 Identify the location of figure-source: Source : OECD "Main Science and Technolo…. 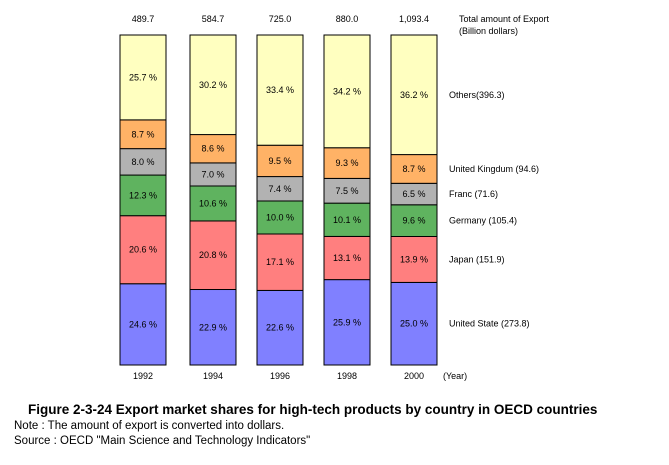
(162, 441).